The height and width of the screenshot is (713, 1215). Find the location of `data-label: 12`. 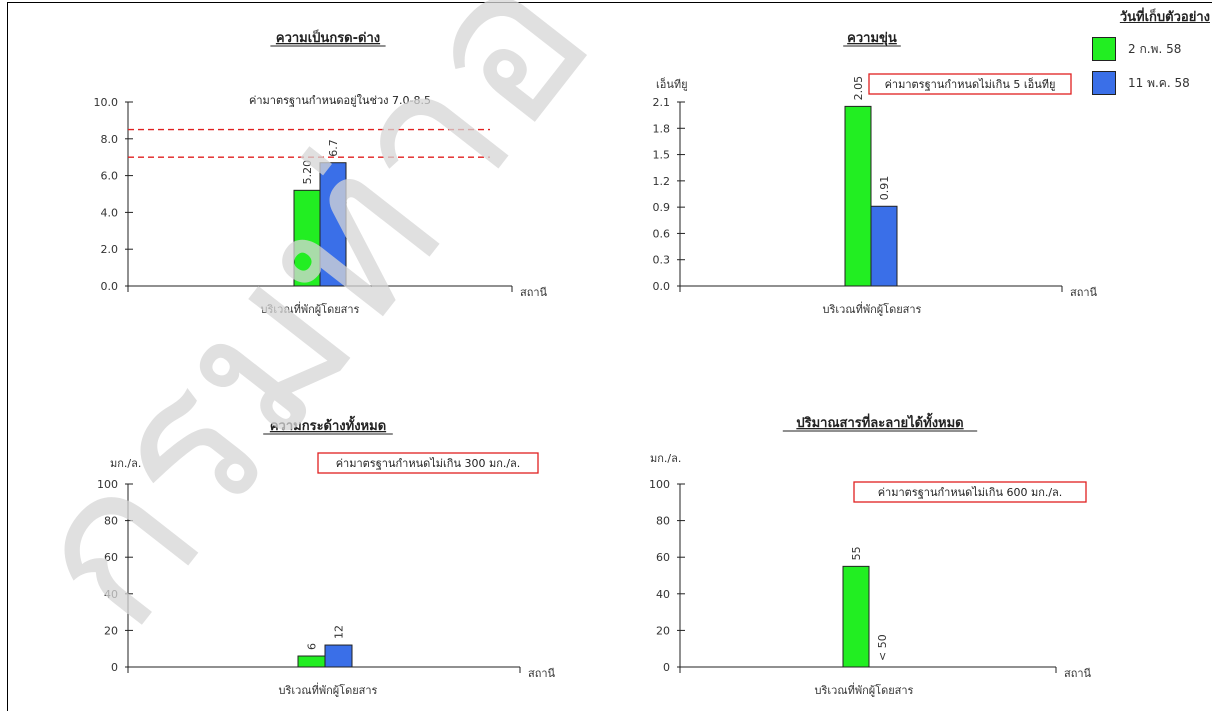

data-label: 12 is located at coordinates (339, 632).